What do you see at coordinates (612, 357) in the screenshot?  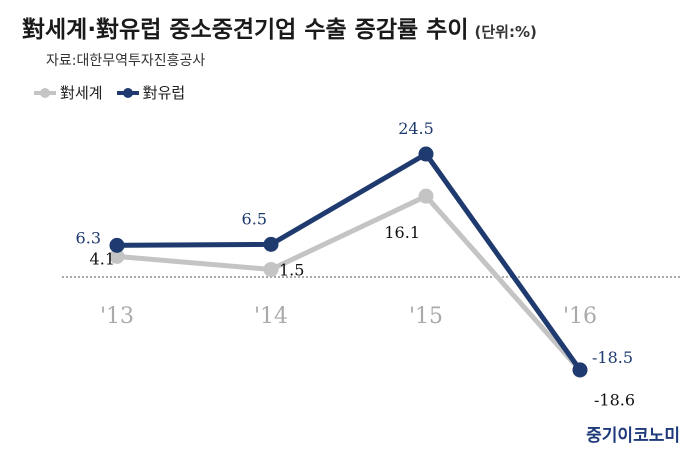 I see `data-label-europe: -18.5` at bounding box center [612, 357].